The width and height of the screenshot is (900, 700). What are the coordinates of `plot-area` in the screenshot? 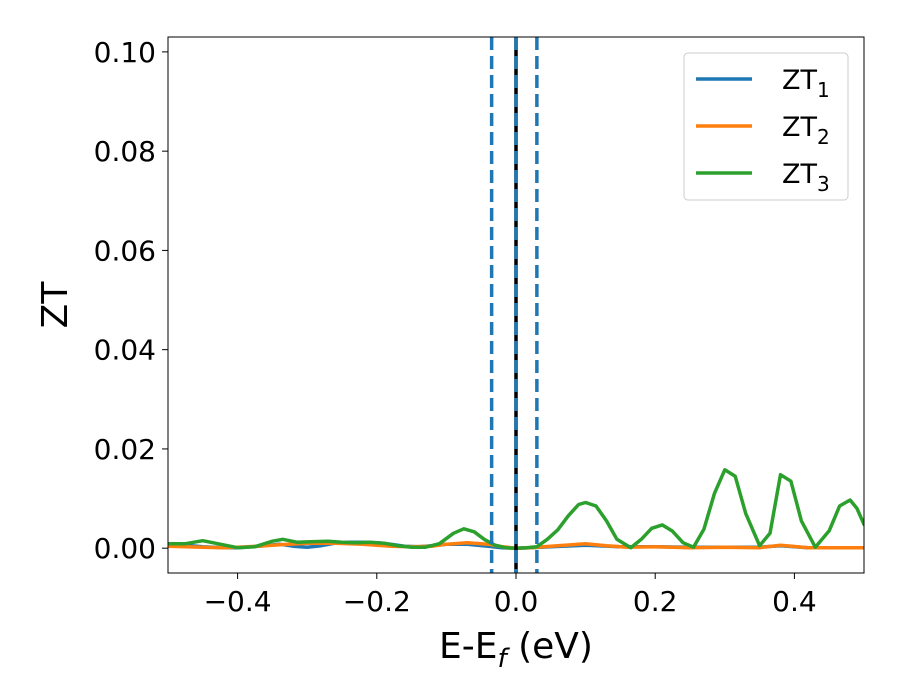 It's located at (516, 509).